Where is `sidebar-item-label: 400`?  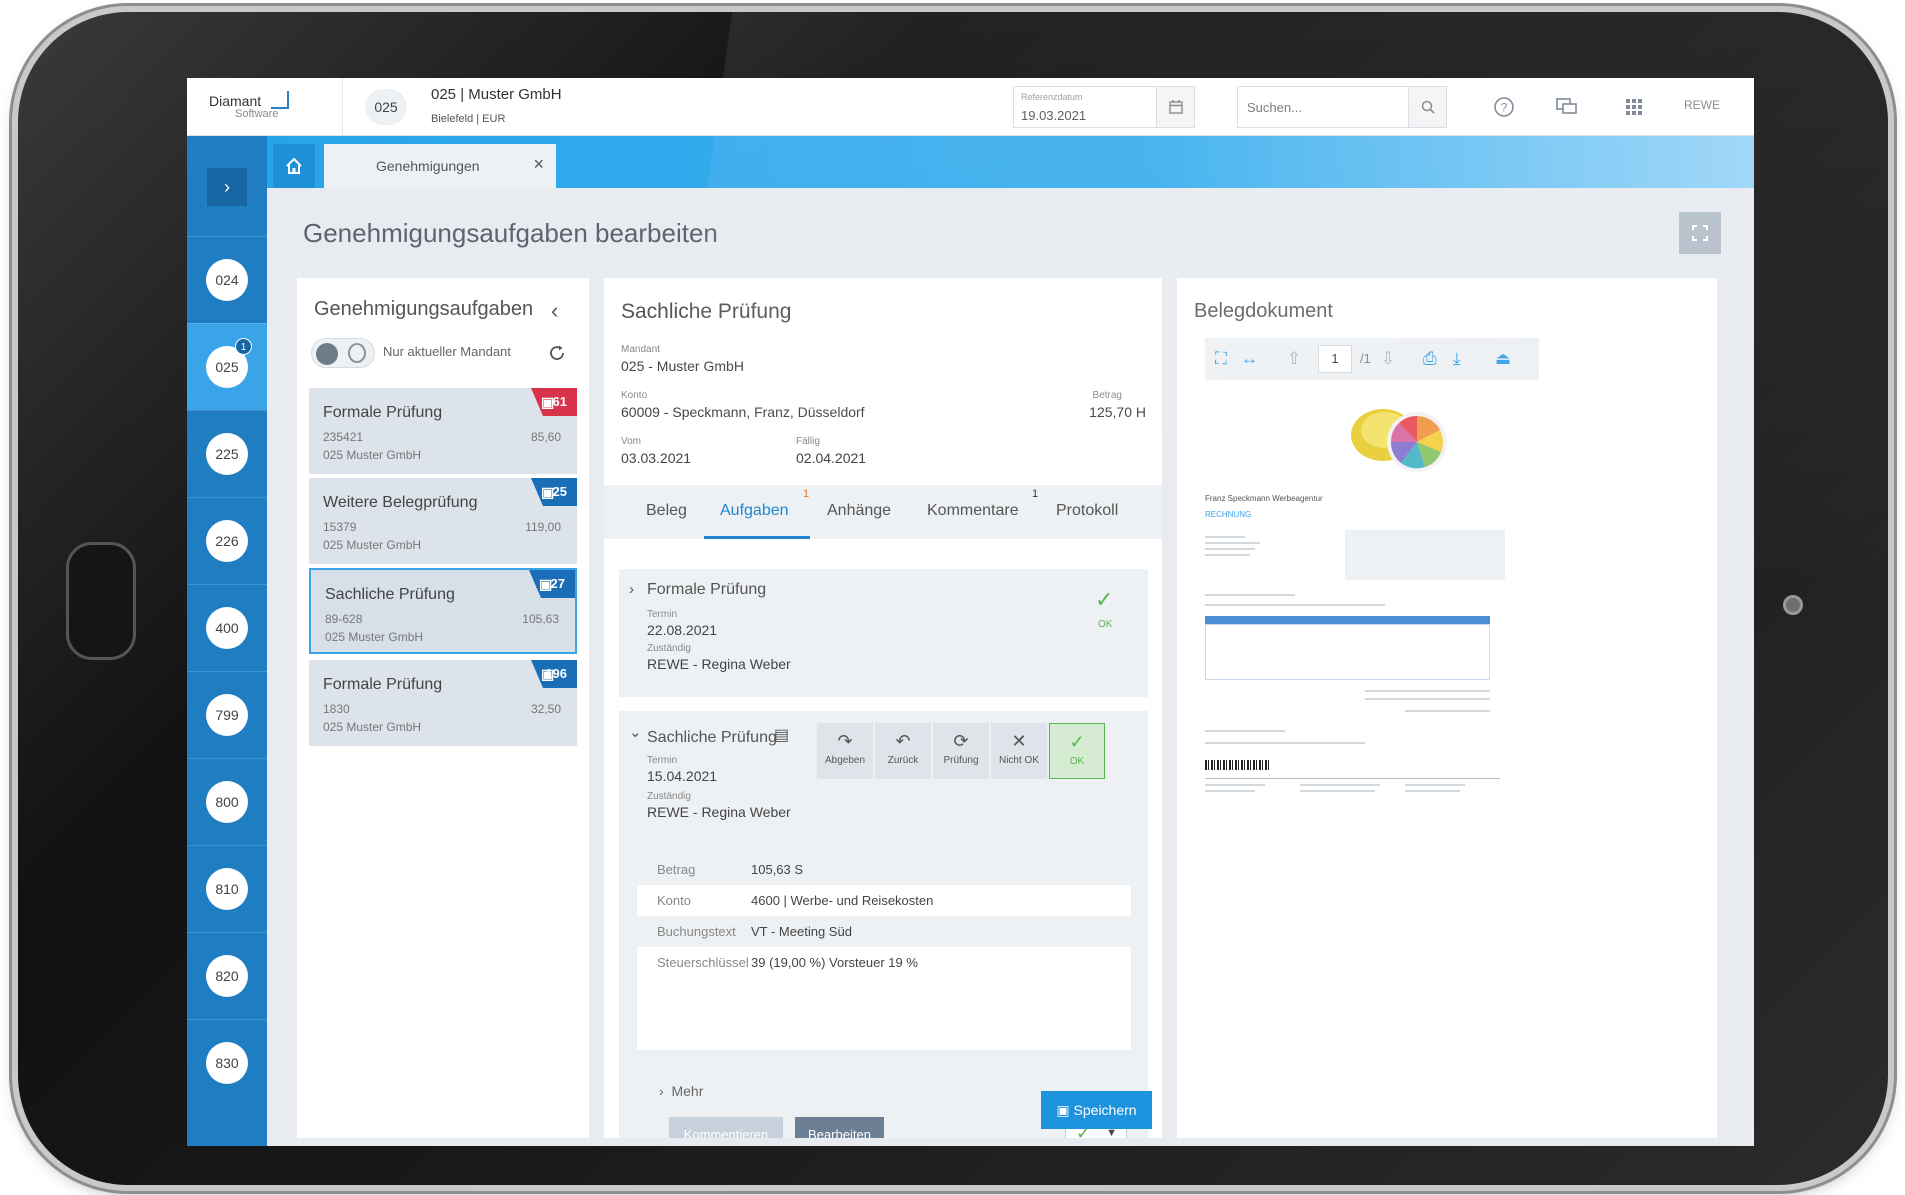
sidebar-item-label: 400 is located at coordinates (227, 628).